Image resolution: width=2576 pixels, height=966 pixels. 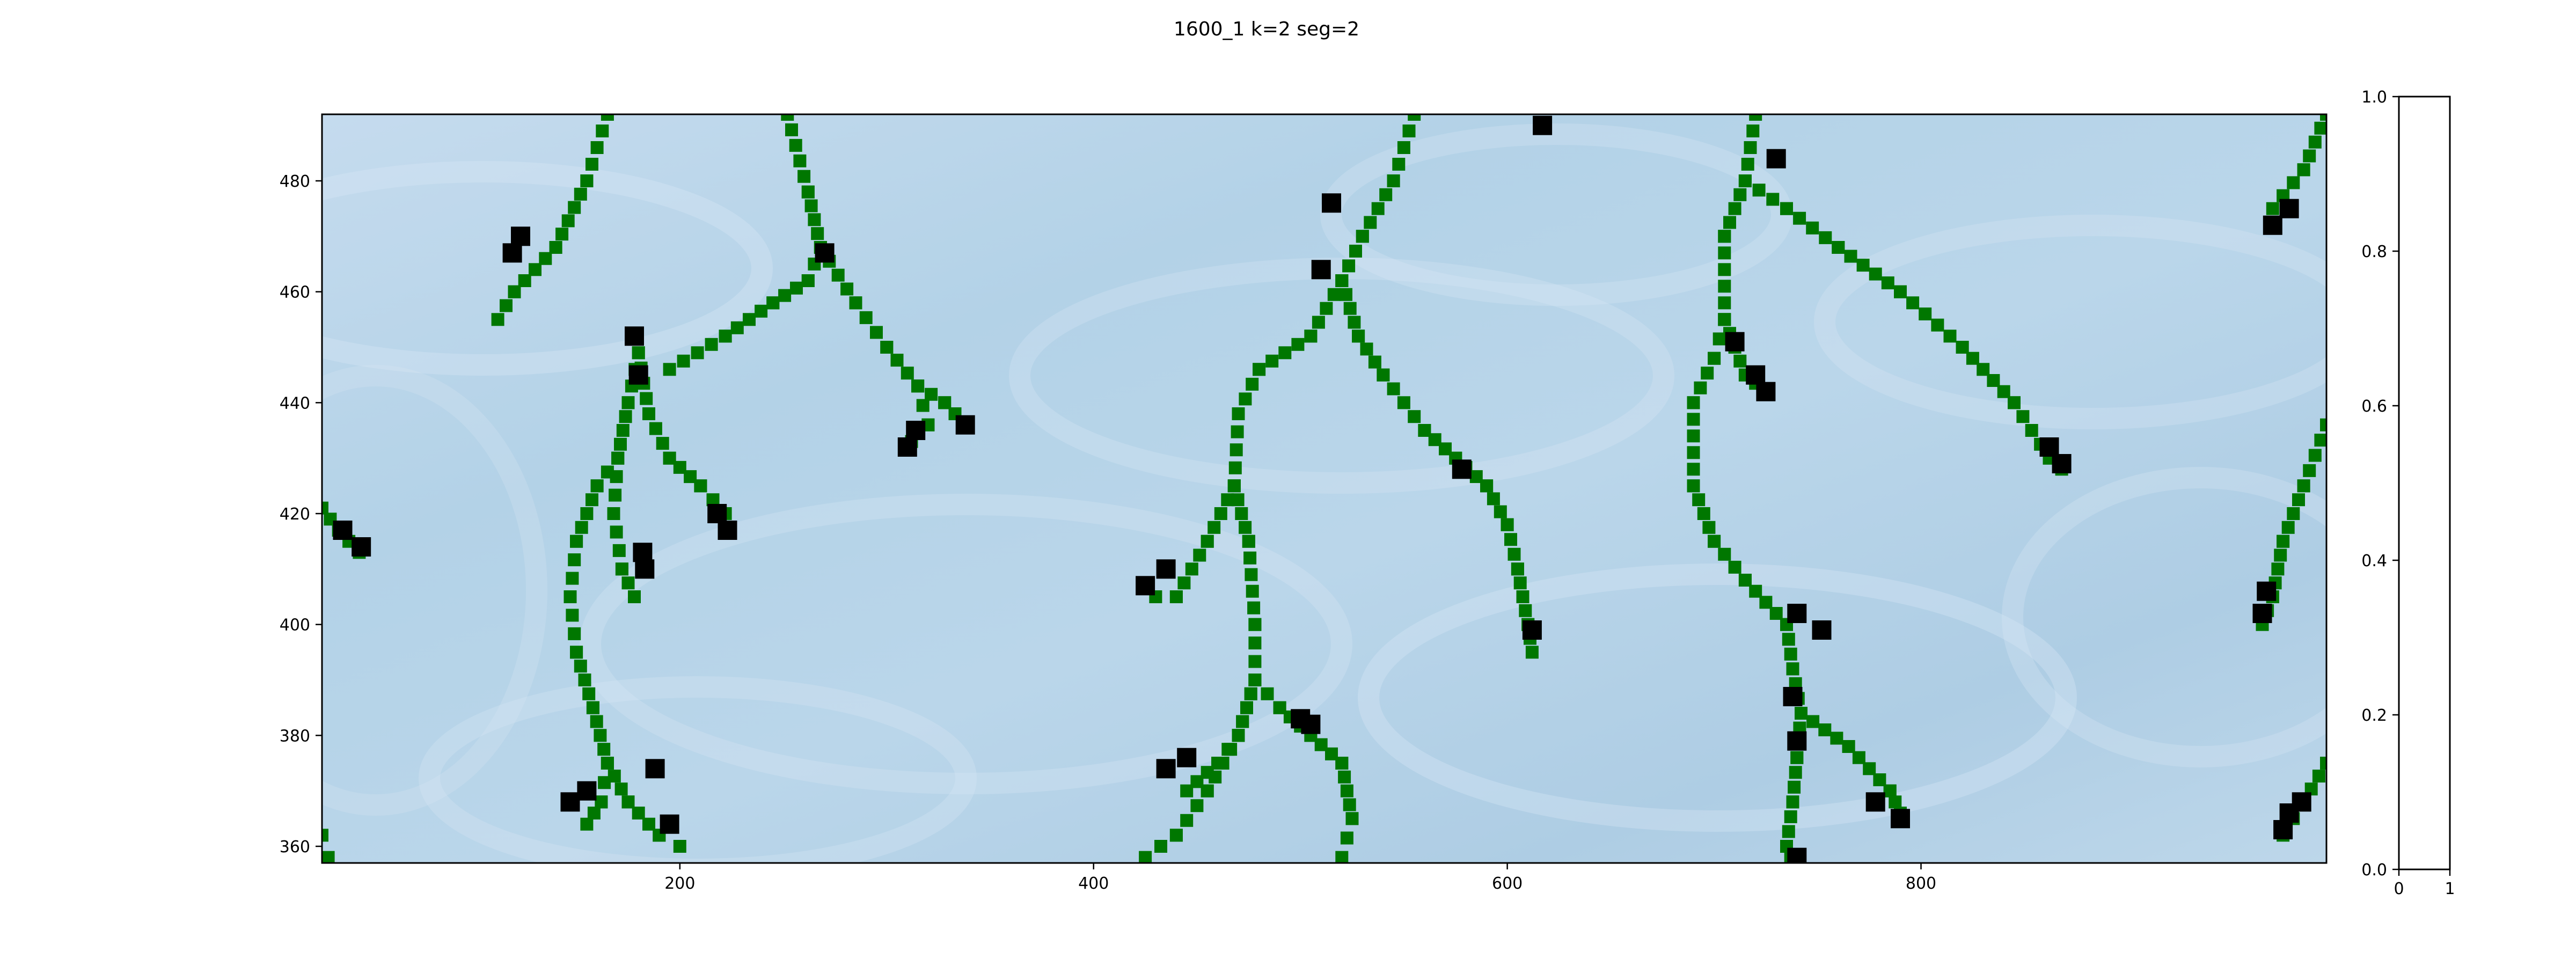 What do you see at coordinates (2374, 97) in the screenshot?
I see `colorbar-y-tick-label: 1.0` at bounding box center [2374, 97].